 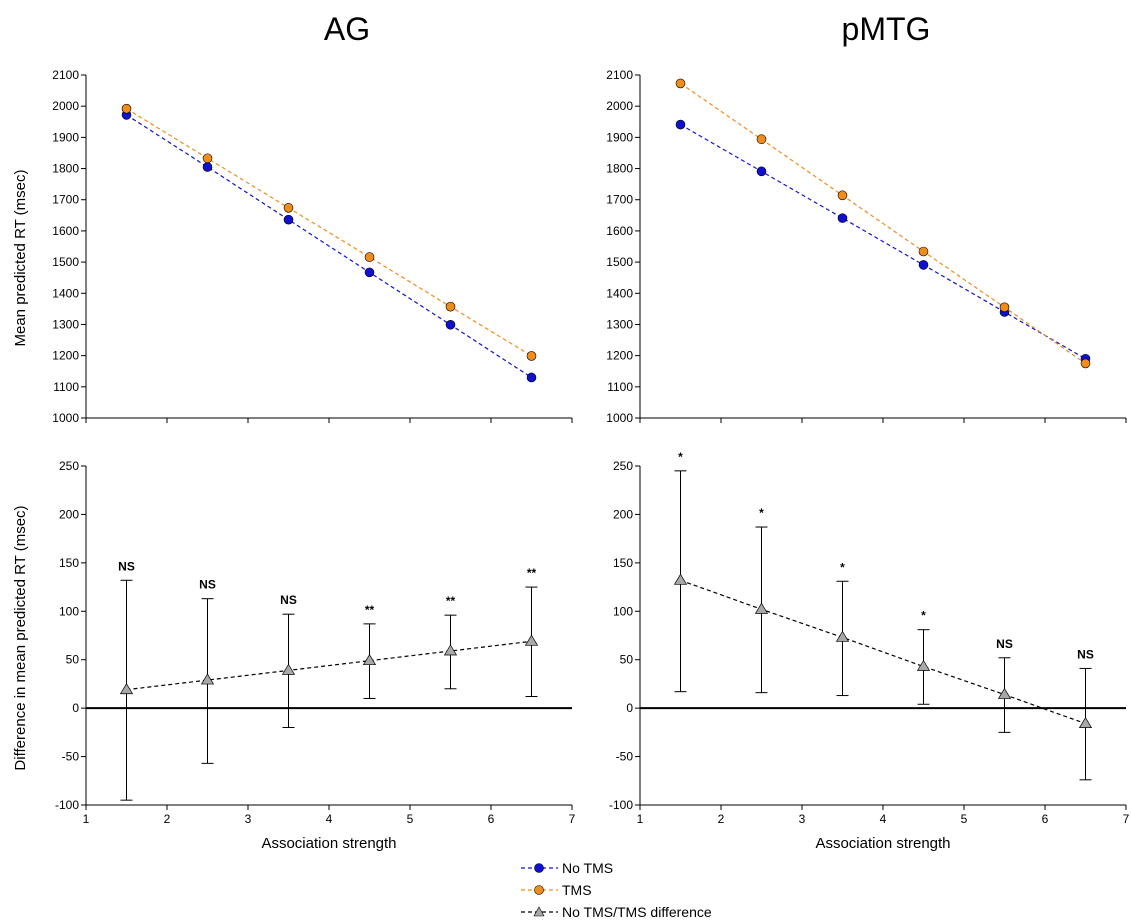 What do you see at coordinates (20, 257) in the screenshot?
I see `top-y-axis-label: Mean predicted RT (msec)` at bounding box center [20, 257].